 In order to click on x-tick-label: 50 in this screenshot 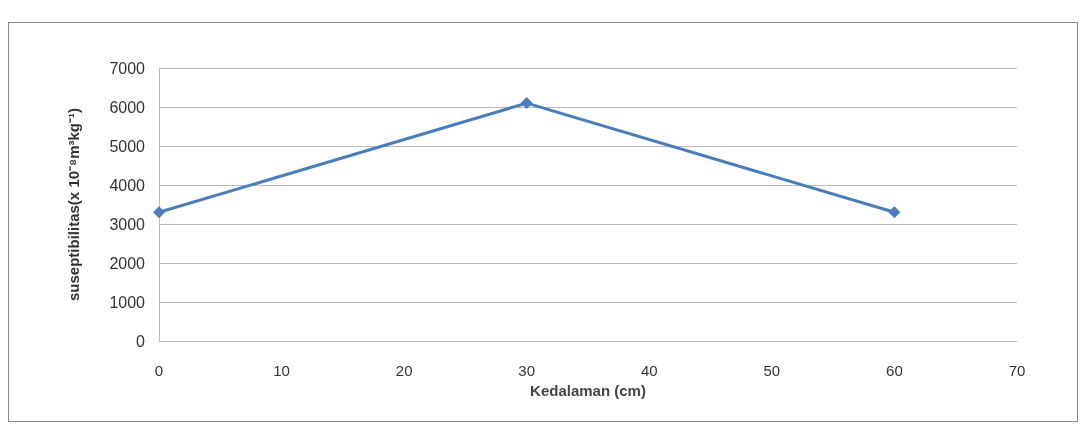, I will do `click(772, 370)`.